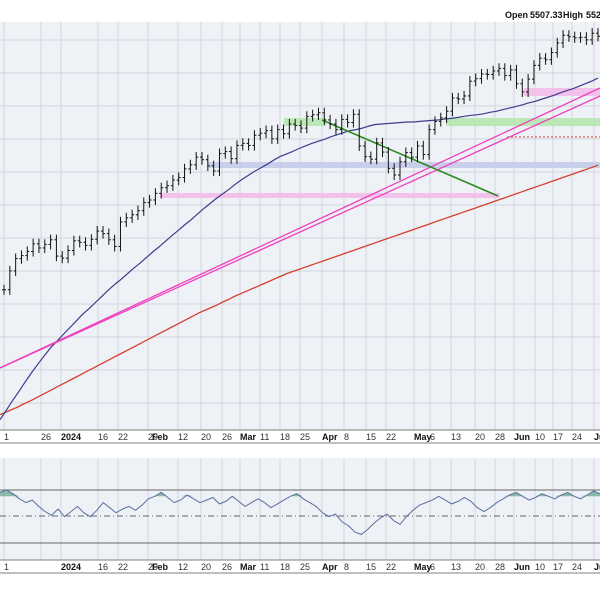  Describe the element at coordinates (160, 437) in the screenshot. I see `x-axis-label: Feb` at that location.